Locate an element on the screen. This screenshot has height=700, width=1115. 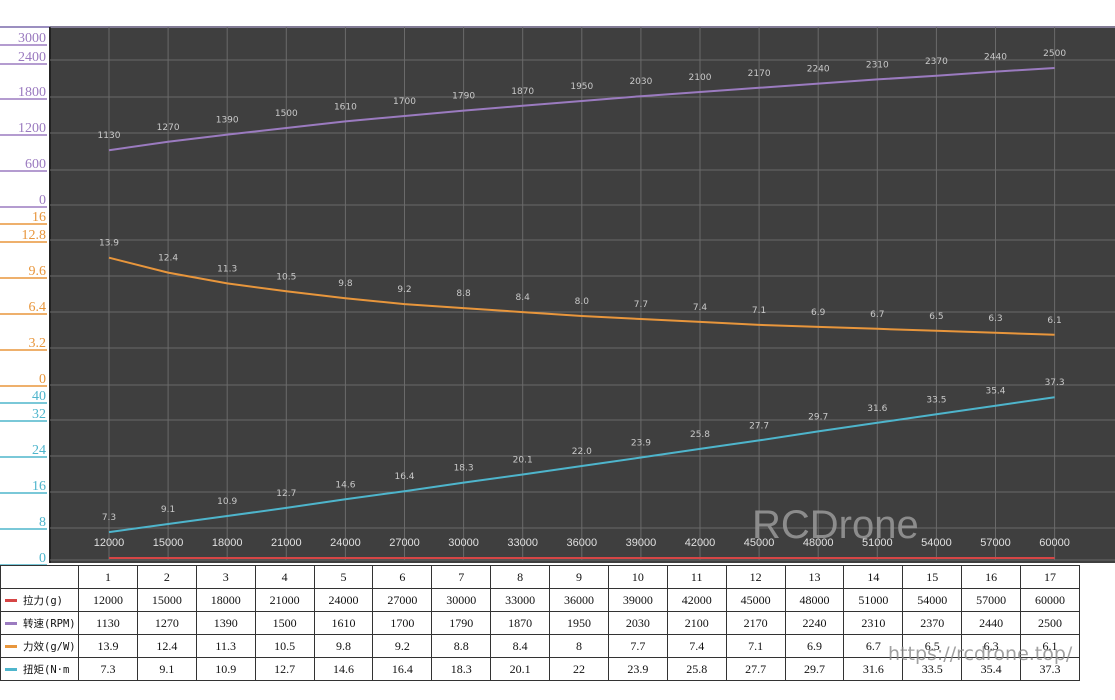
data-label: 1610 is located at coordinates (345, 107).